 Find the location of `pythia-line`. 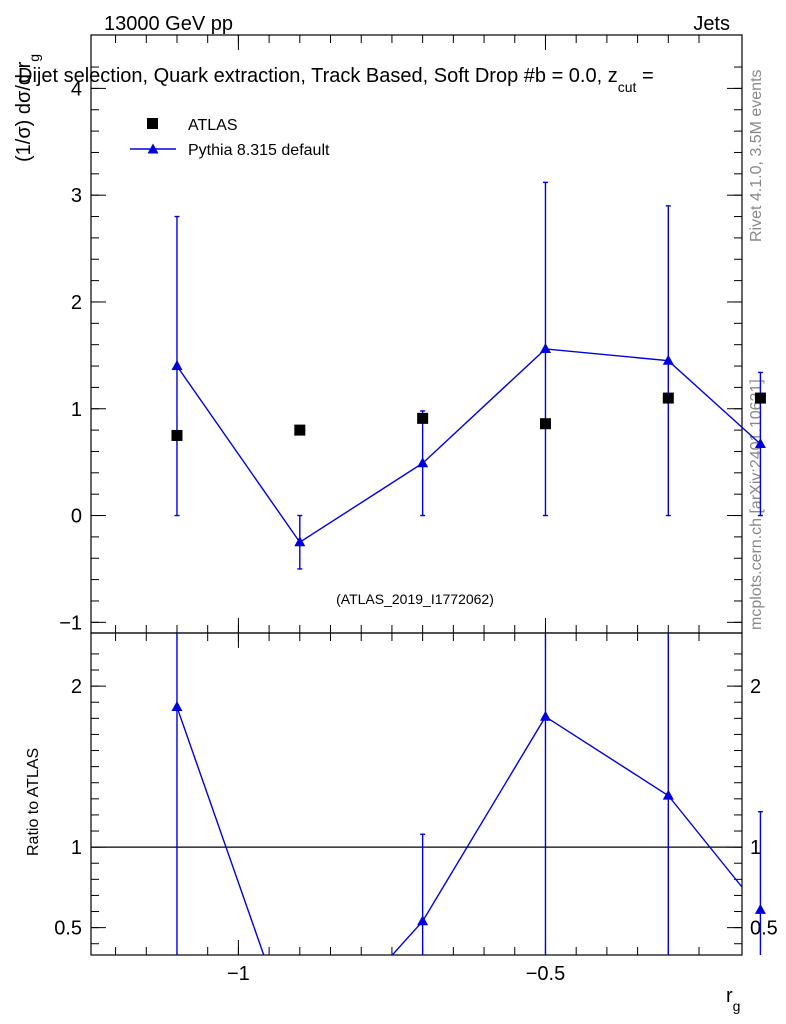

pythia-line is located at coordinates (468, 446).